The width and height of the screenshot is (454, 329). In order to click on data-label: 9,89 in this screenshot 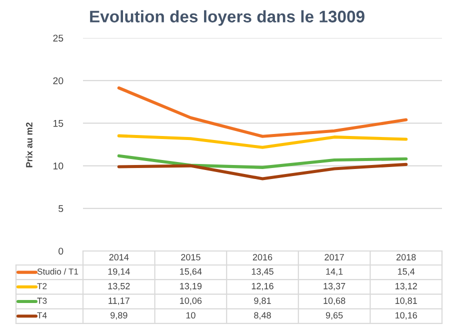, I will do `click(119, 316)`.